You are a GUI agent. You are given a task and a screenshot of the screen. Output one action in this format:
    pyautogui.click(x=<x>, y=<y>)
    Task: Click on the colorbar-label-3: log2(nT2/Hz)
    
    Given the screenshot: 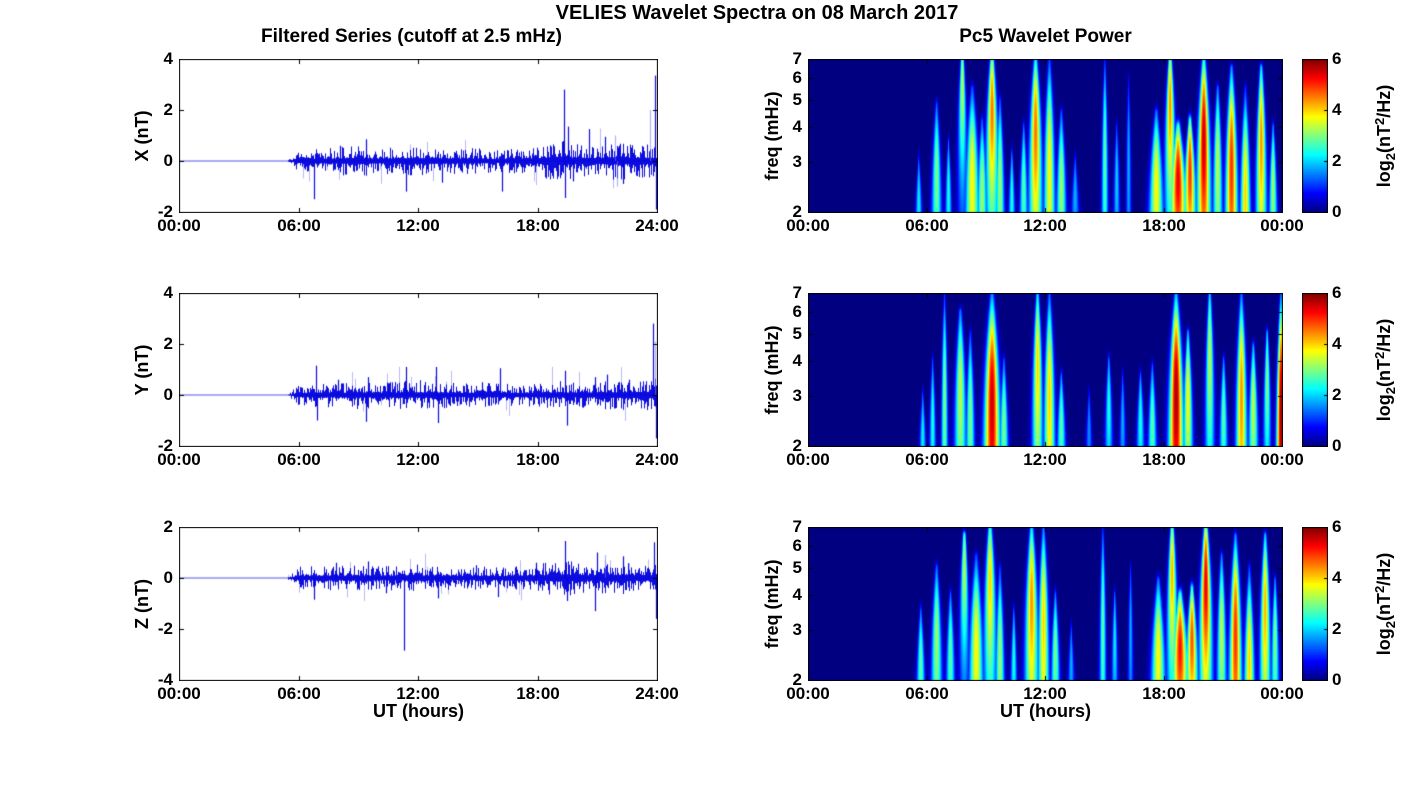 What is the action you would take?
    pyautogui.click(x=1383, y=604)
    